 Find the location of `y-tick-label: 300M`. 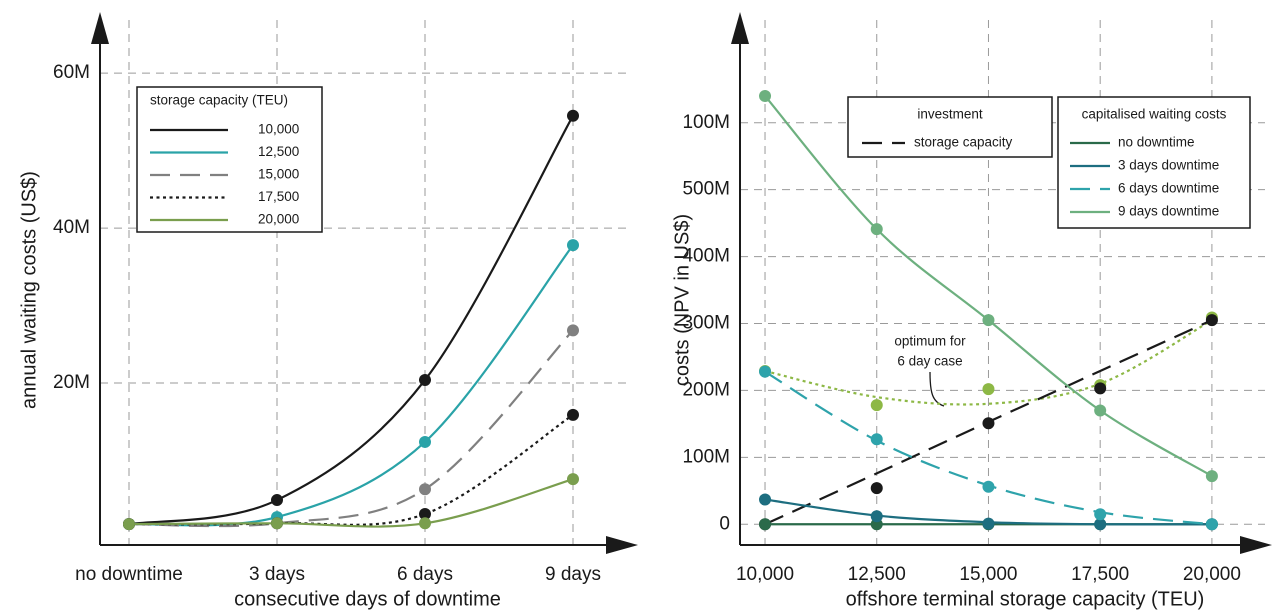

y-tick-label: 300M is located at coordinates (706, 323).